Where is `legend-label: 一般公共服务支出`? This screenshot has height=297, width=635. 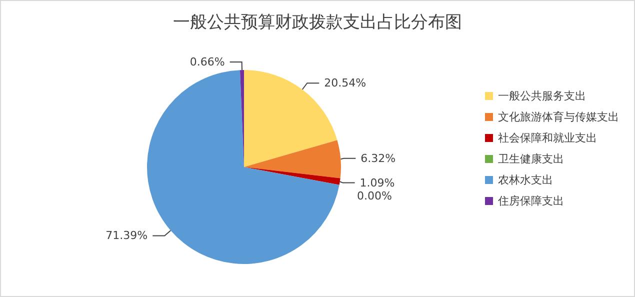 legend-label: 一般公共服务支出 is located at coordinates (542, 96).